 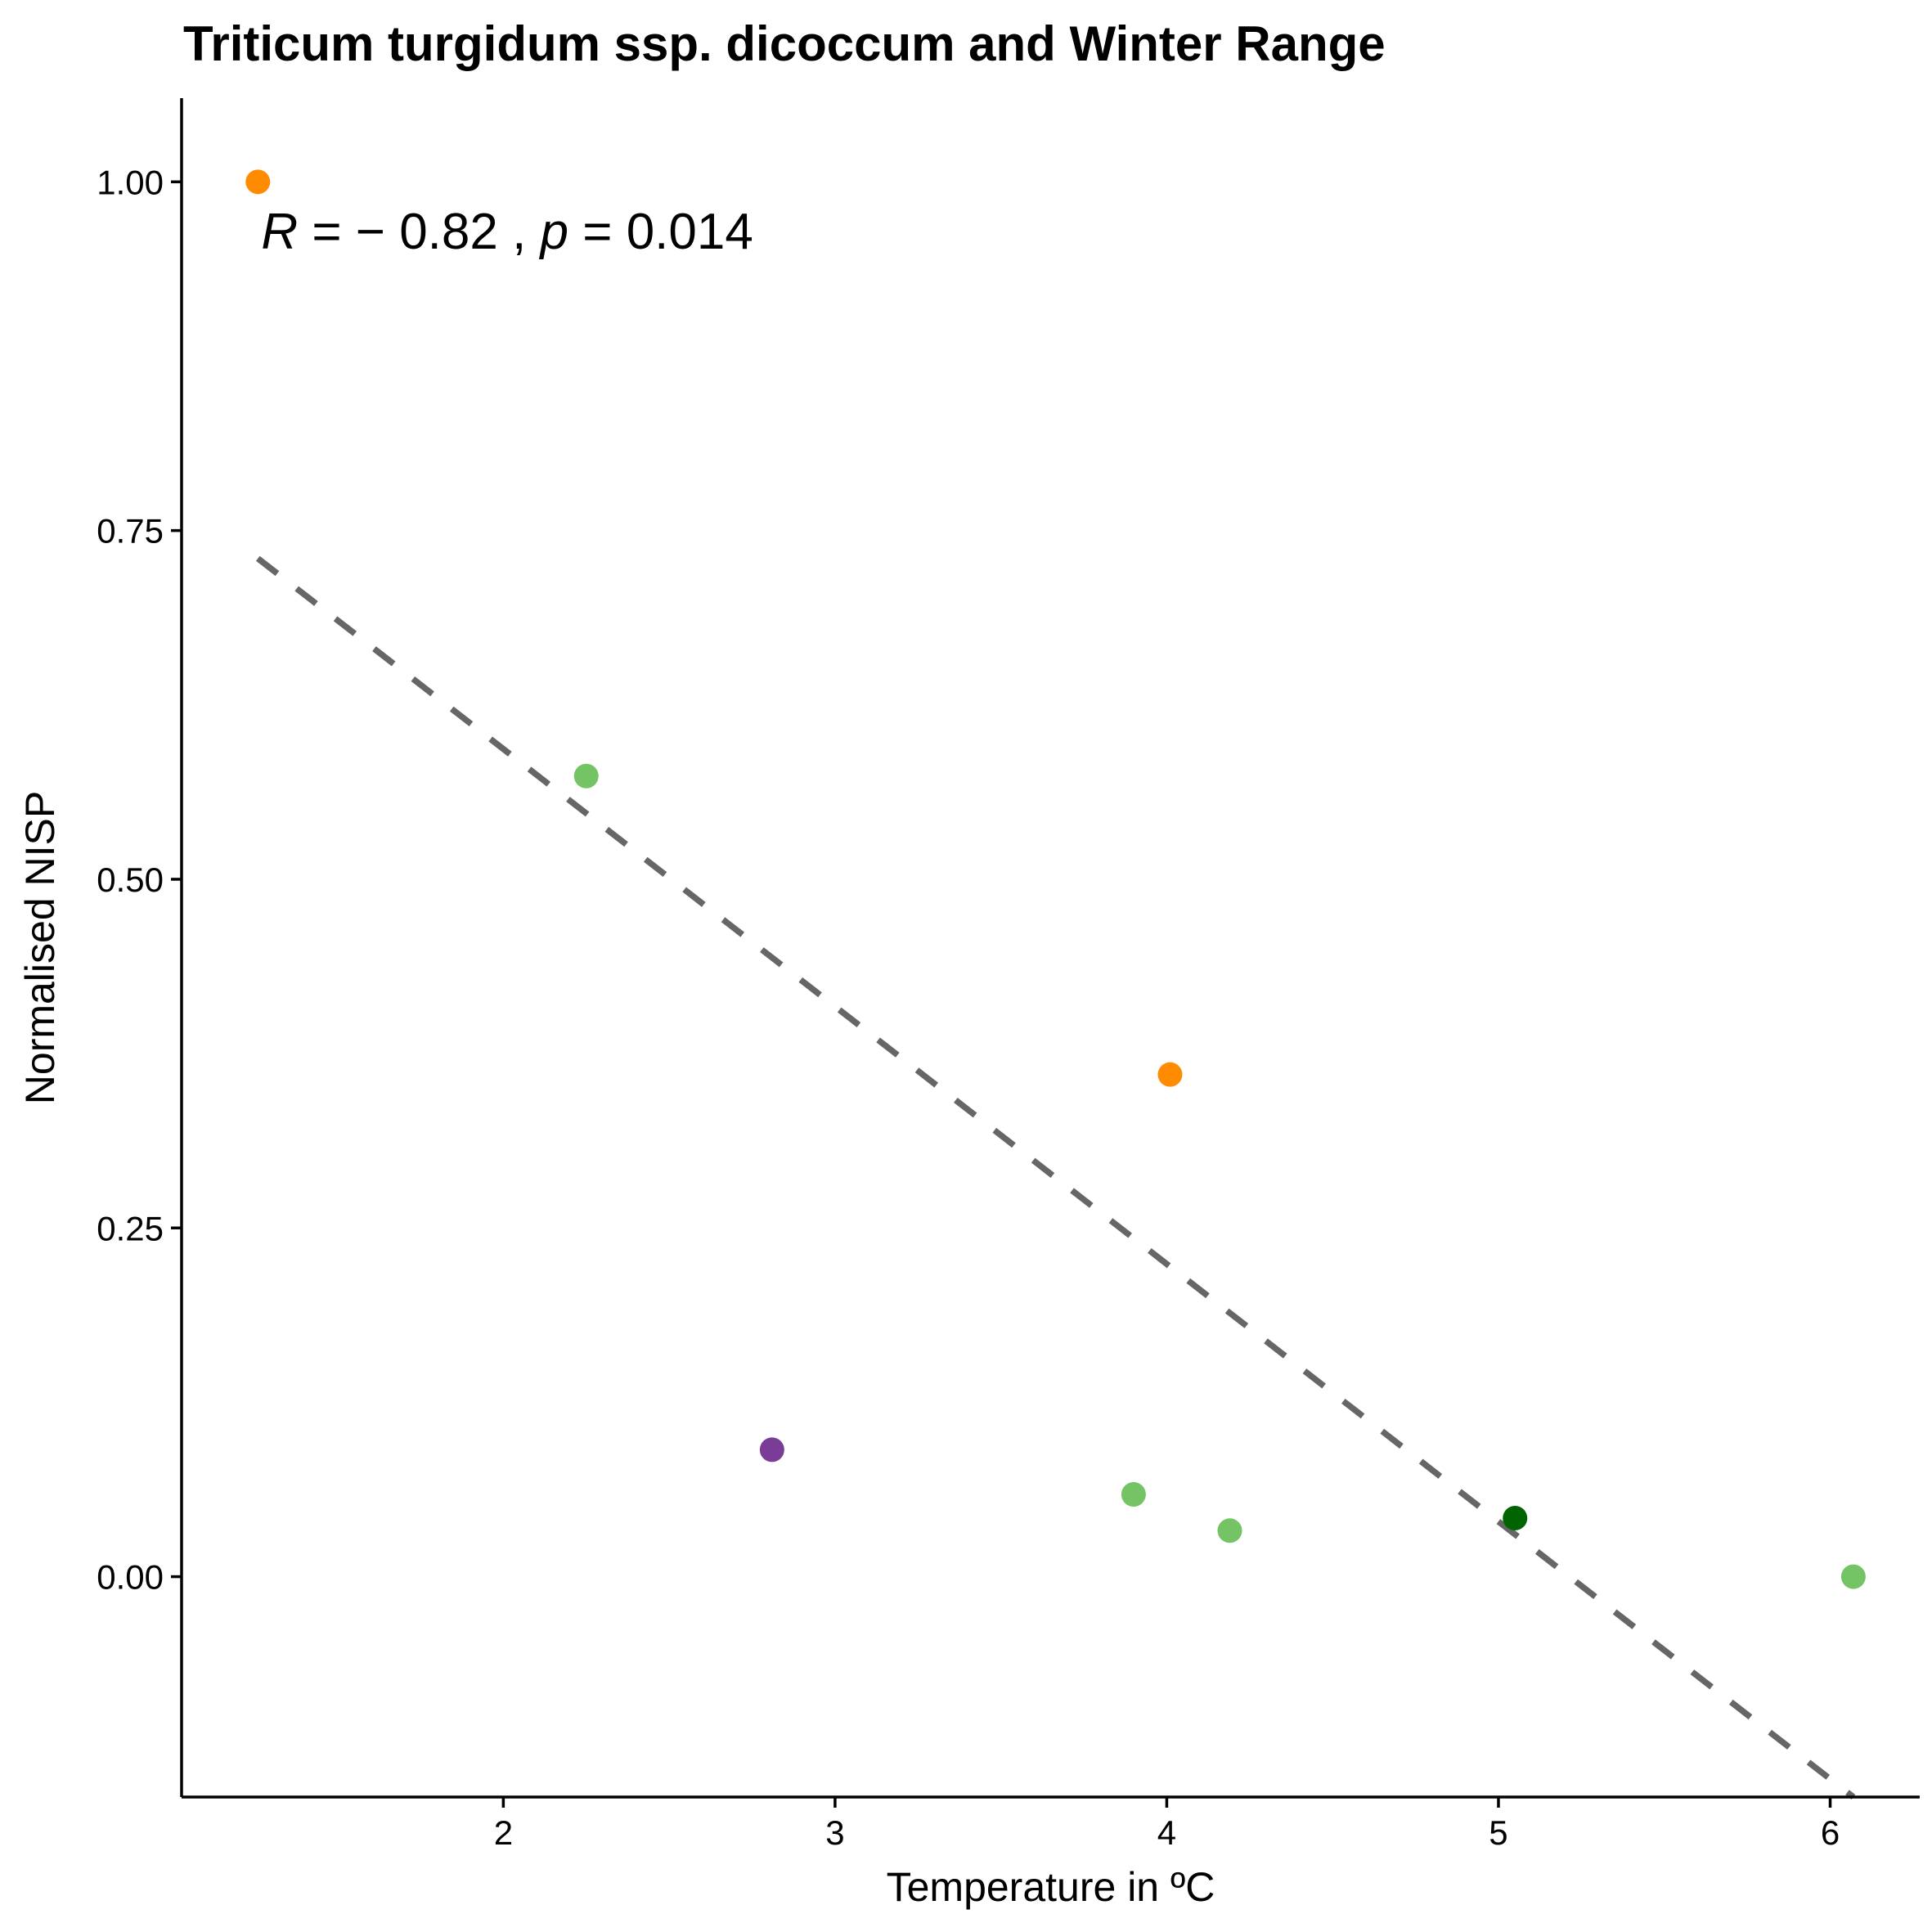 I want to click on x-axis-title: Temperature in ºC, so click(x=1051, y=1887).